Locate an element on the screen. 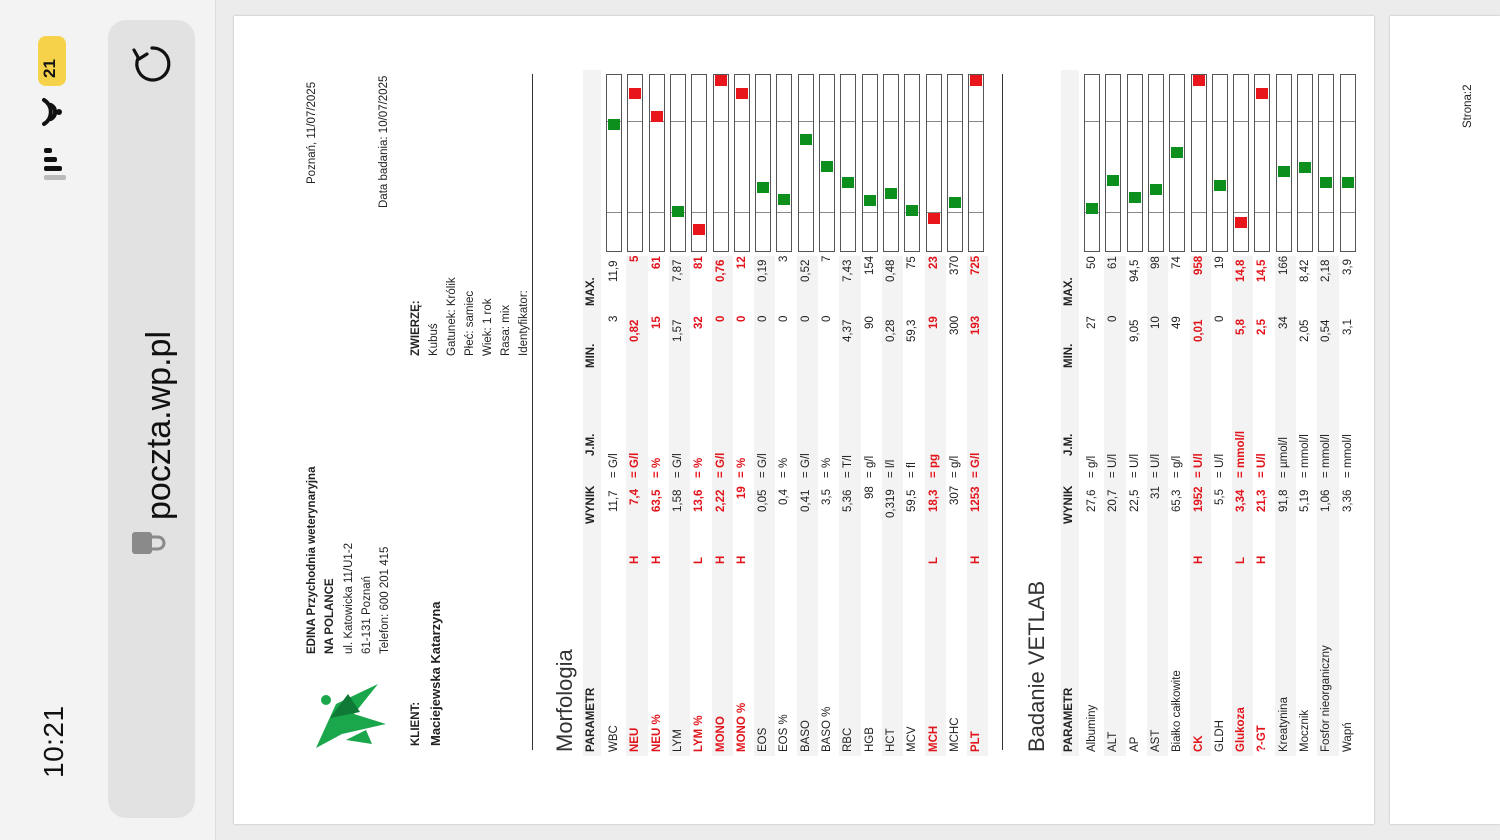  min-value: 15 is located at coordinates (656, 322).